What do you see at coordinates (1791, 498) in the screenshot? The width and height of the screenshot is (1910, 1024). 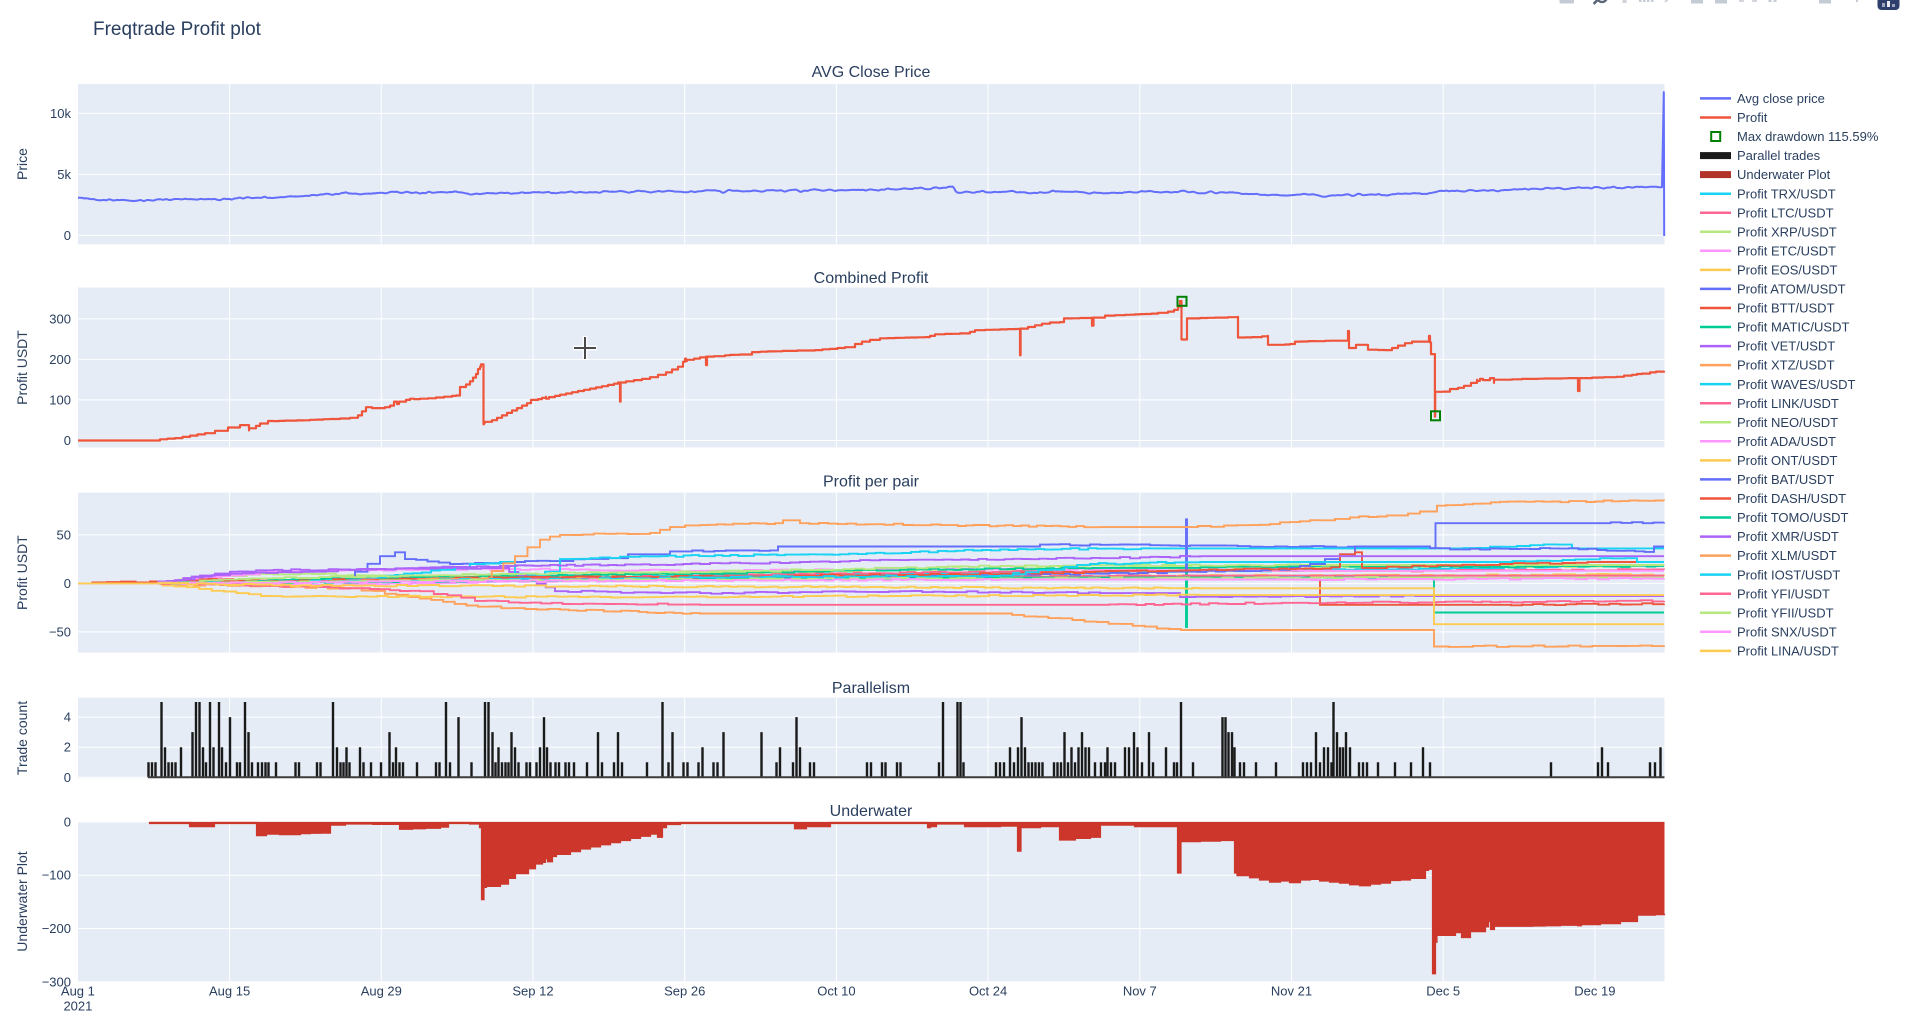 I see `svg-text: Profit DASH/USDT` at bounding box center [1791, 498].